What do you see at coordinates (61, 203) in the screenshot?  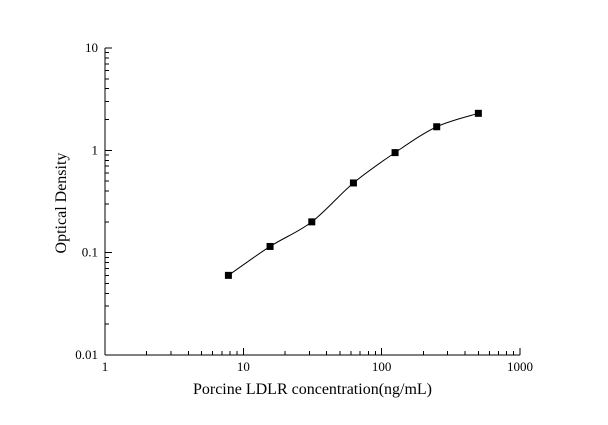 I see `y-axis-title: Optical Density` at bounding box center [61, 203].